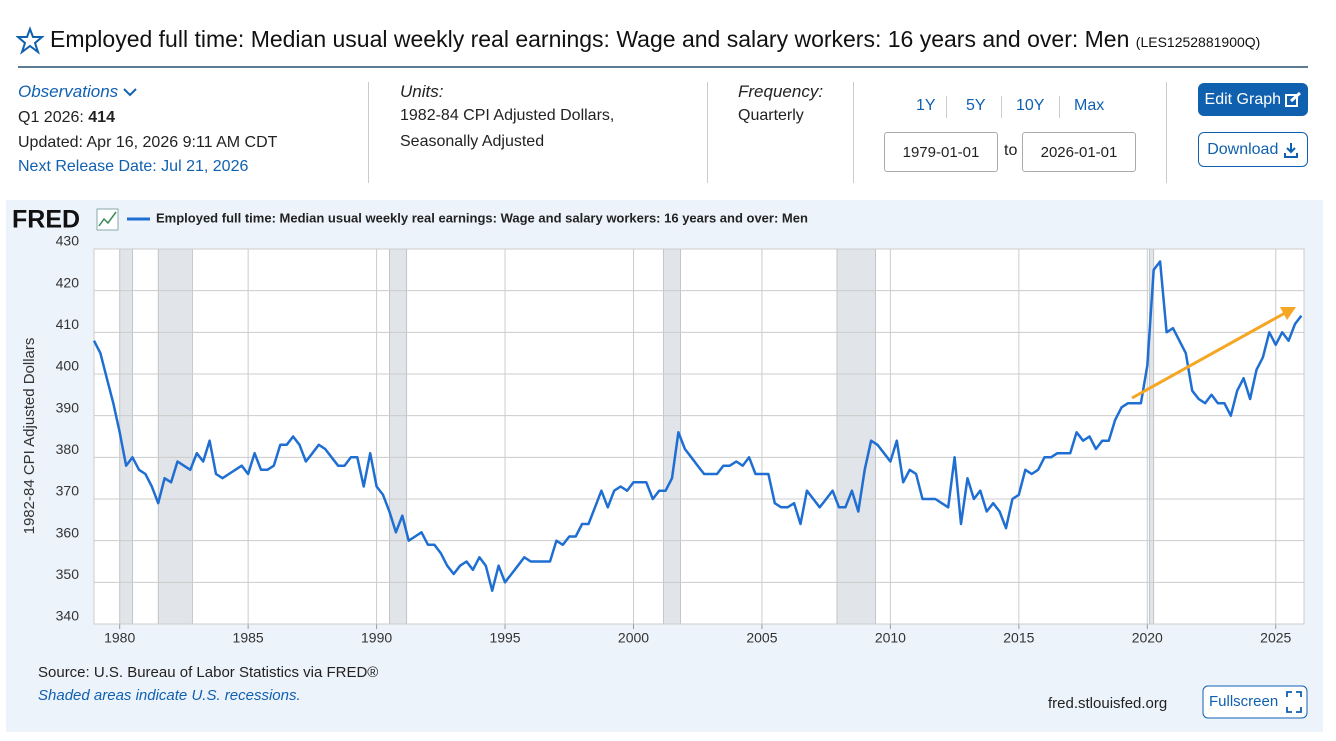 Image resolution: width=1336 pixels, height=741 pixels. What do you see at coordinates (68, 324) in the screenshot?
I see `y-tick-label: 410` at bounding box center [68, 324].